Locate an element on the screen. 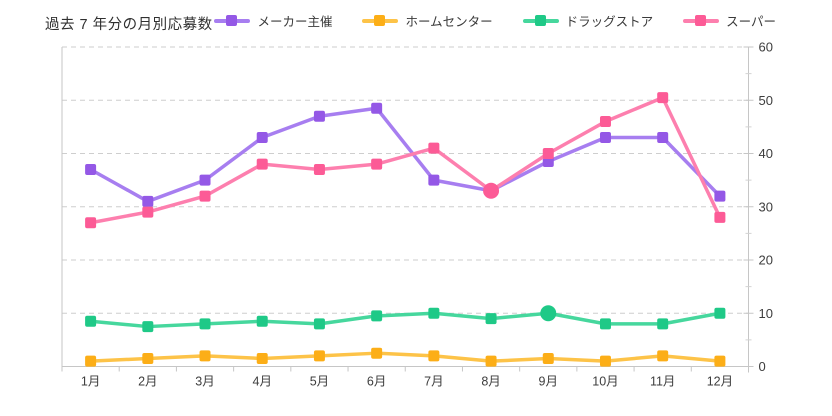 Image resolution: width=832 pixels, height=416 pixels. legend-item-home-center: ホームセンター is located at coordinates (427, 20).